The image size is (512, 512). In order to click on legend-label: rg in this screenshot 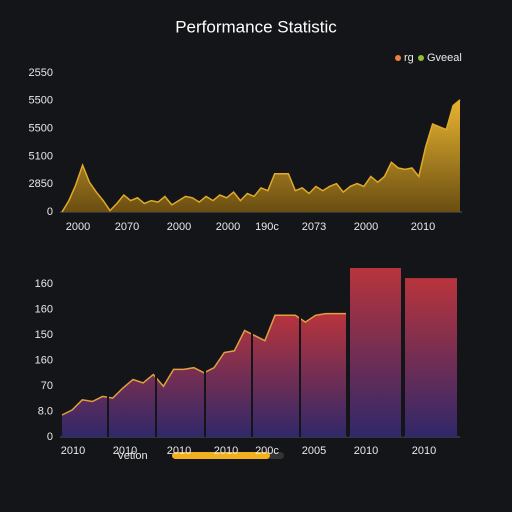, I will do `click(409, 58)`.